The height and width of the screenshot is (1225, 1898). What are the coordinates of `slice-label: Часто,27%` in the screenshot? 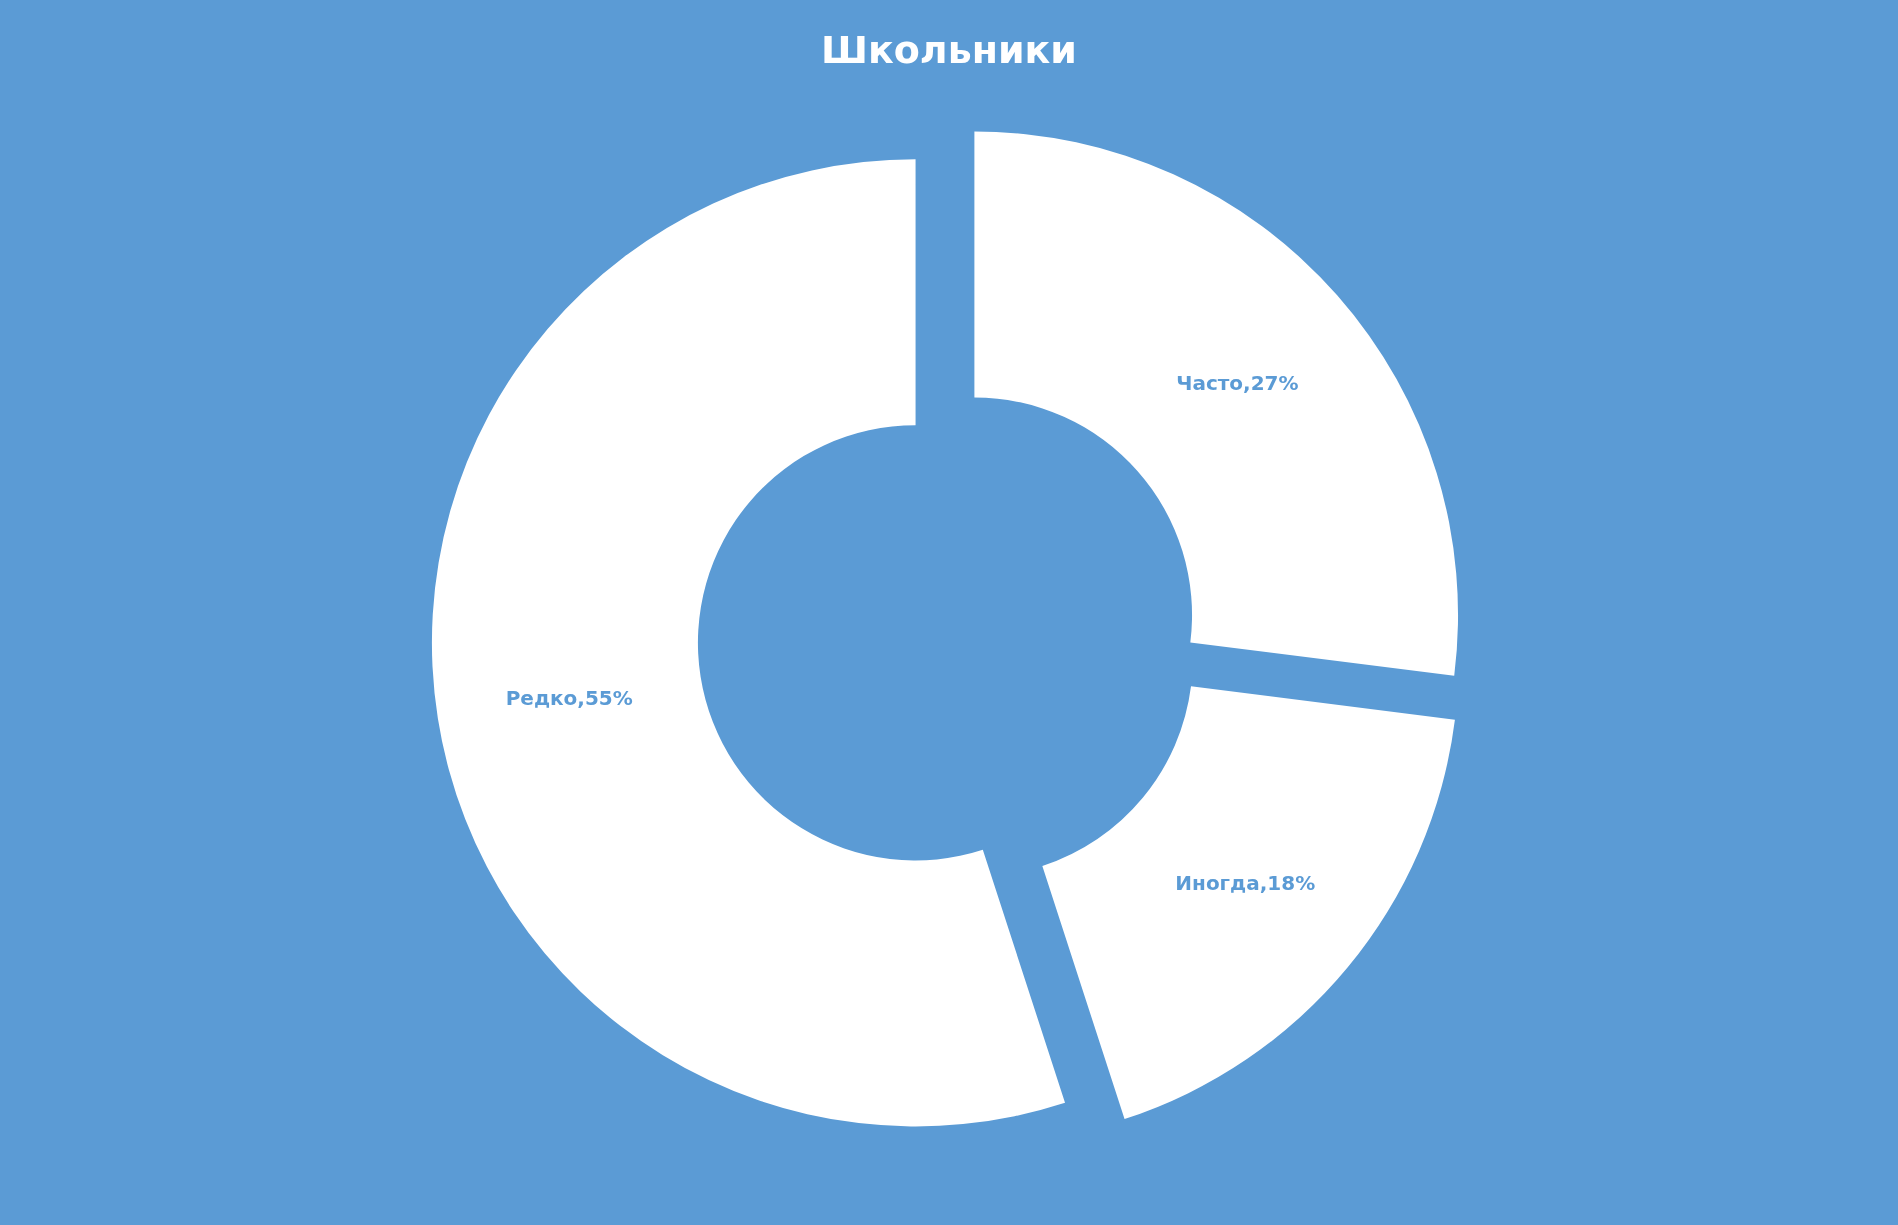 It's located at (1237, 383).